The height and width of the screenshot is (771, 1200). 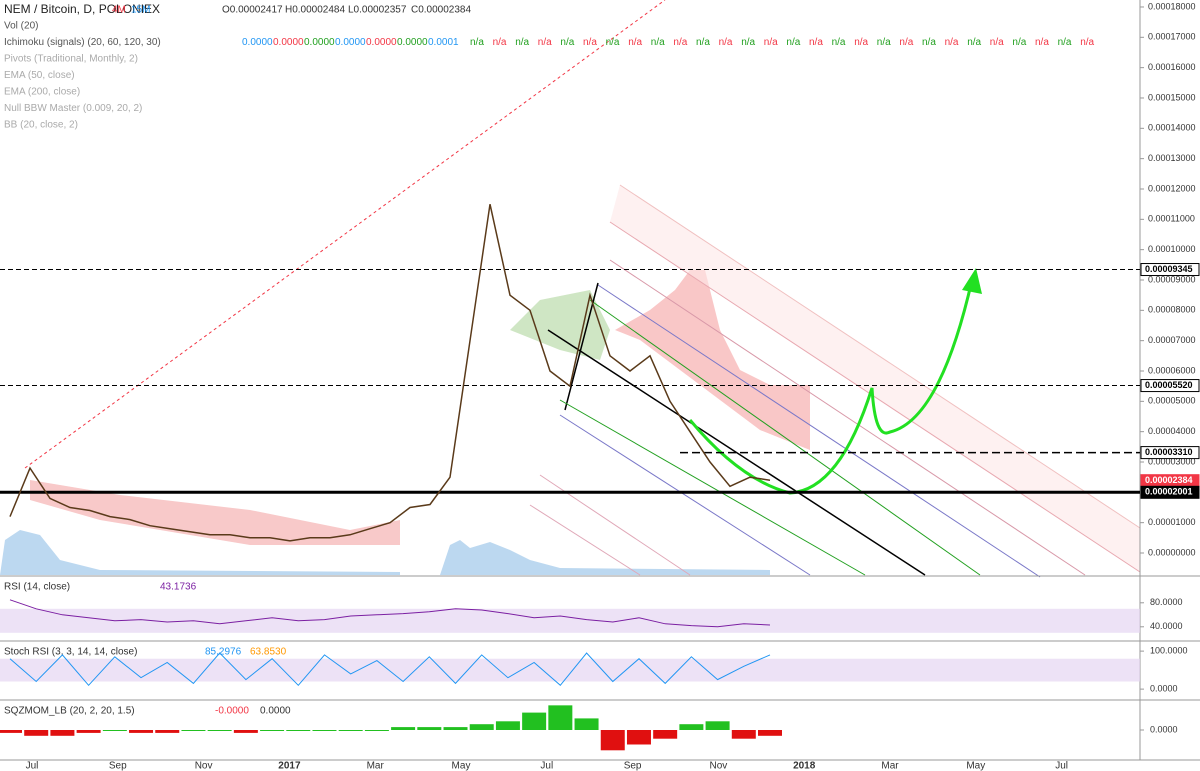 I want to click on pane-title: RSI (14, close), so click(x=37, y=587).